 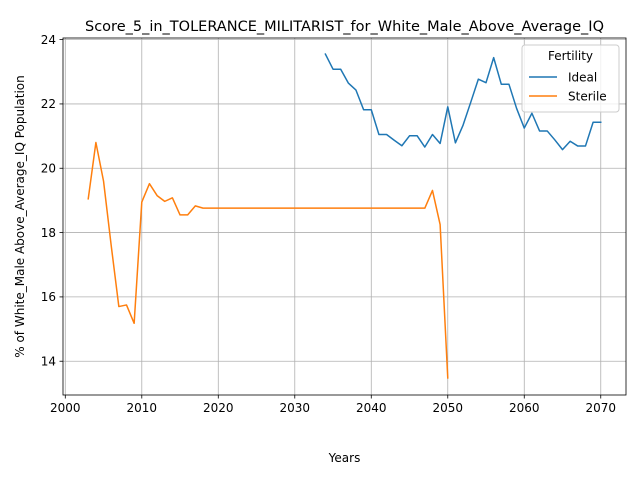 I want to click on x-axis-label: Years, so click(x=344, y=458).